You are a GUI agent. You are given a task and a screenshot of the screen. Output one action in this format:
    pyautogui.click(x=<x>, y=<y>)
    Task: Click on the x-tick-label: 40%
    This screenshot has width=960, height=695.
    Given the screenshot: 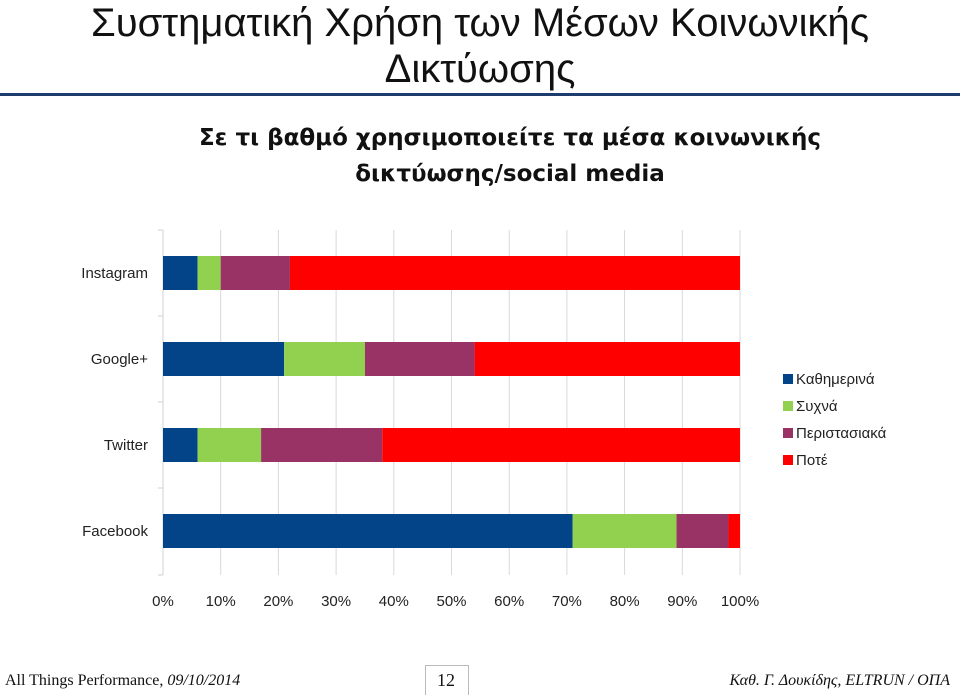 What is the action you would take?
    pyautogui.click(x=394, y=601)
    